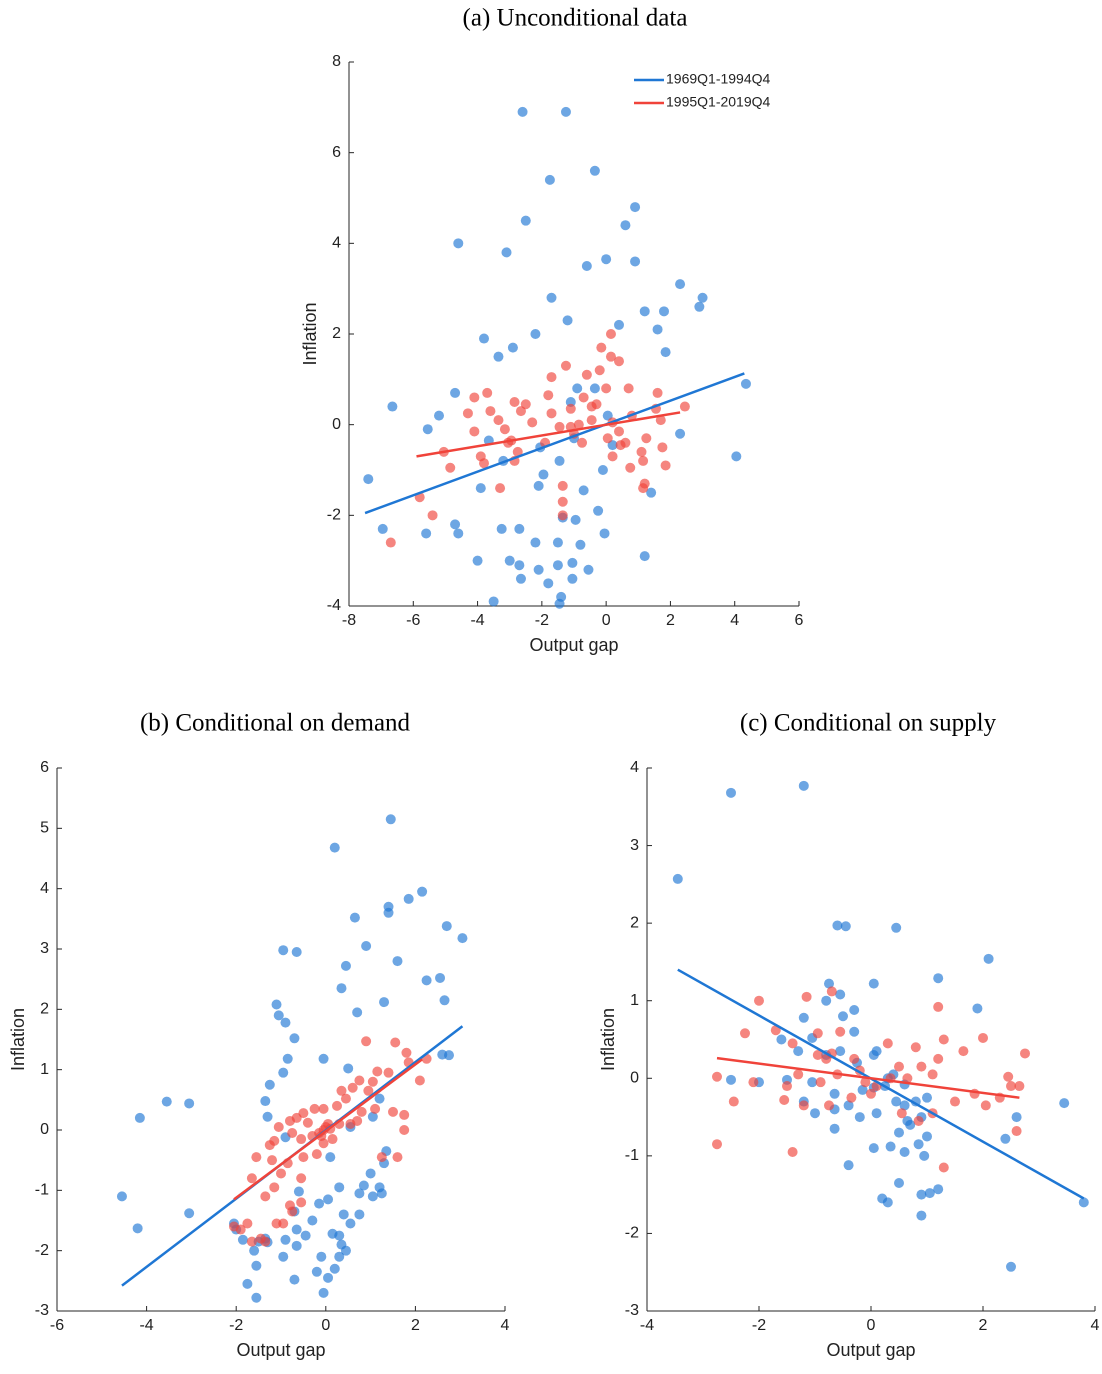 The height and width of the screenshot is (1374, 1102). What do you see at coordinates (477, 620) in the screenshot?
I see `x-tick-label: -4` at bounding box center [477, 620].